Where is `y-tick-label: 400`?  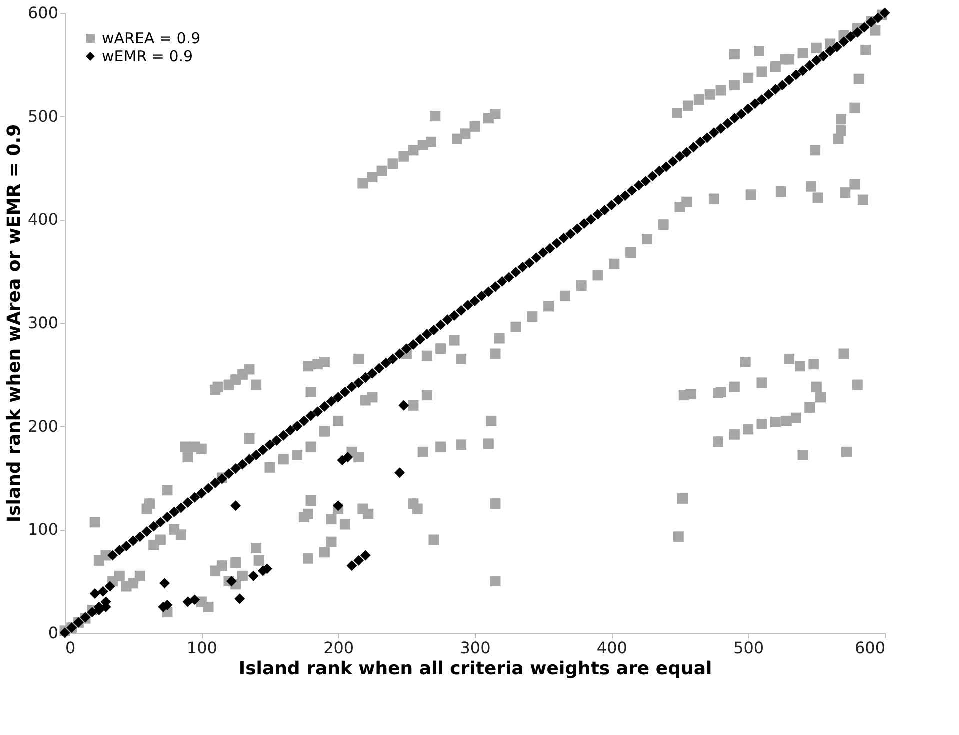 y-tick-label: 400 is located at coordinates (43, 220).